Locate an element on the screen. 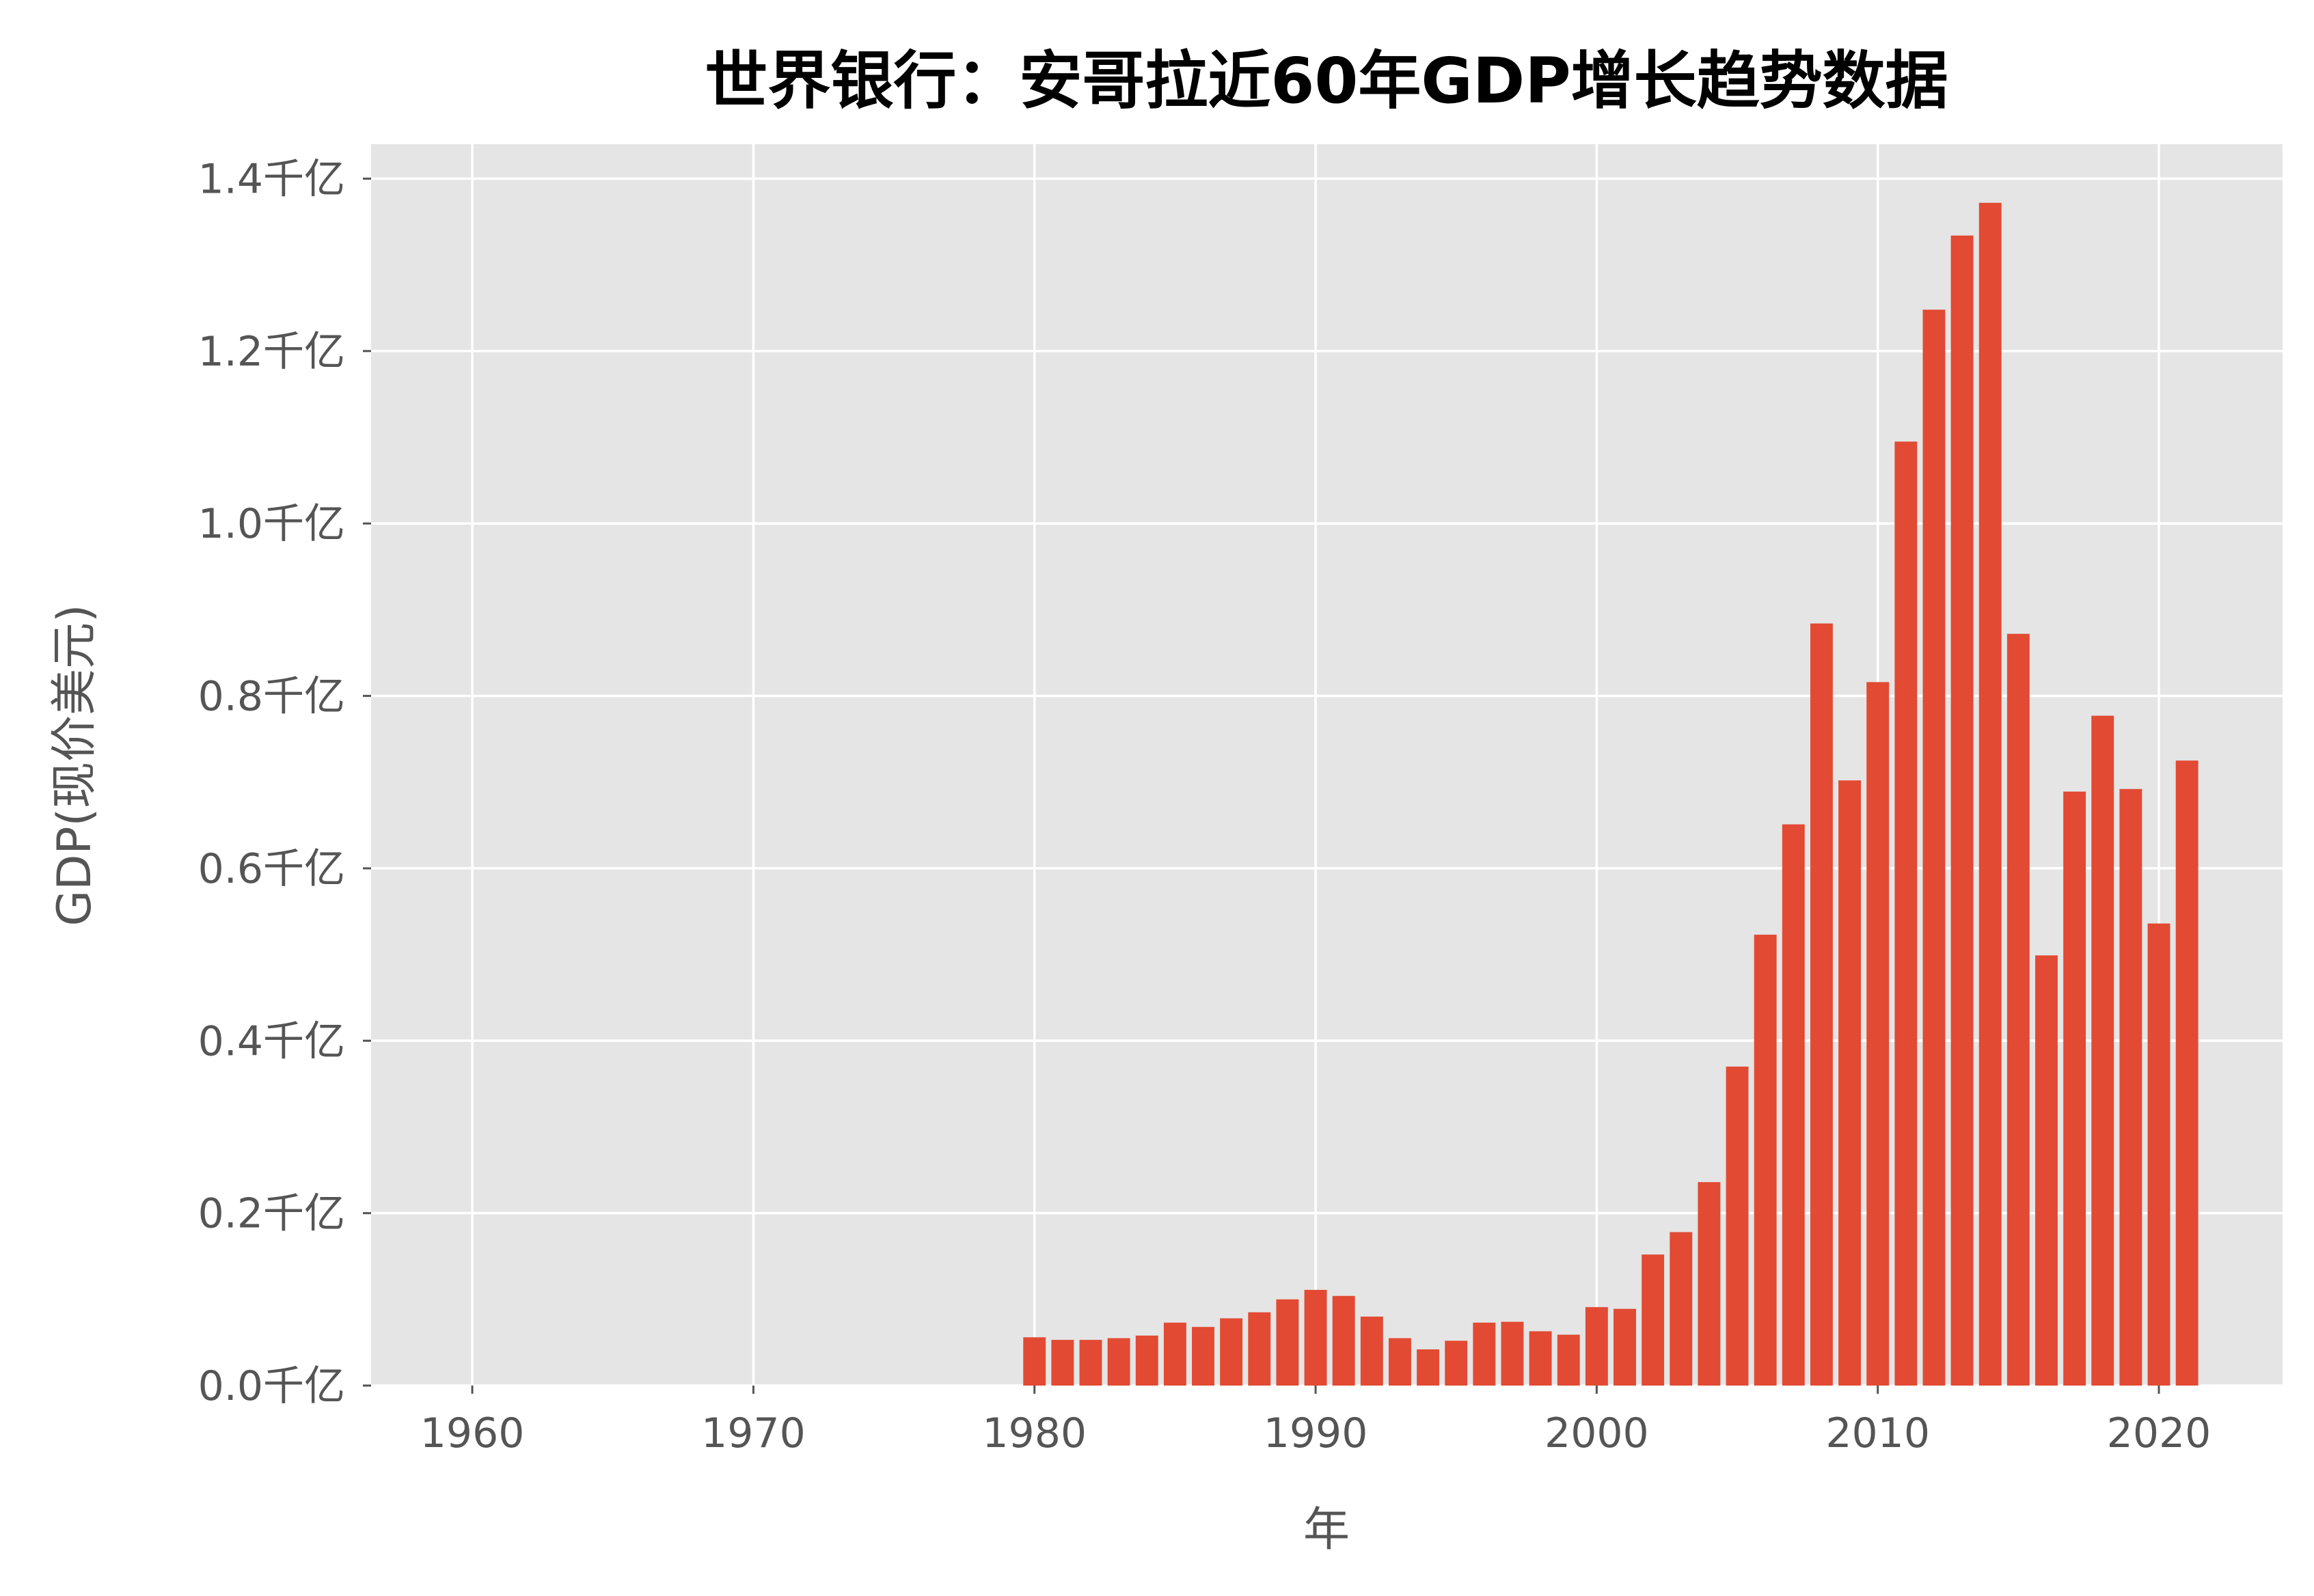  bar-1988 is located at coordinates (1259, 1349).